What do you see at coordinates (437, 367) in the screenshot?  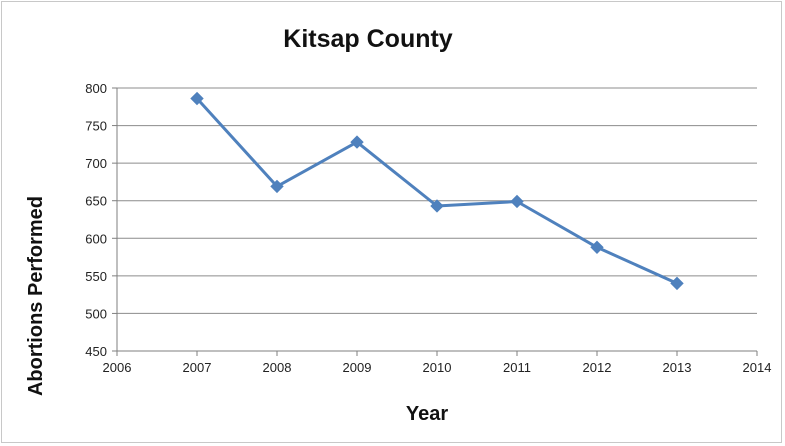 I see `x-tick-label: 2010` at bounding box center [437, 367].